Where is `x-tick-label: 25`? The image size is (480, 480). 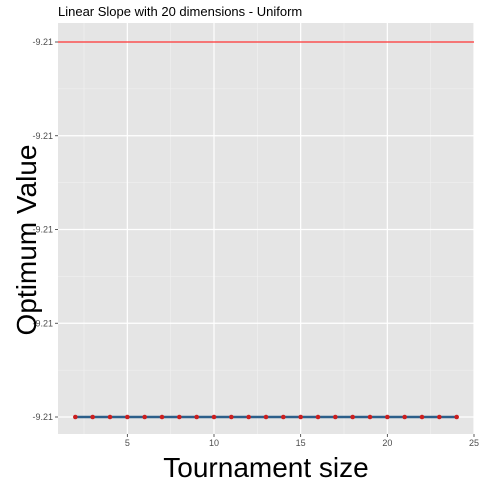 x-tick-label: 25 is located at coordinates (474, 443).